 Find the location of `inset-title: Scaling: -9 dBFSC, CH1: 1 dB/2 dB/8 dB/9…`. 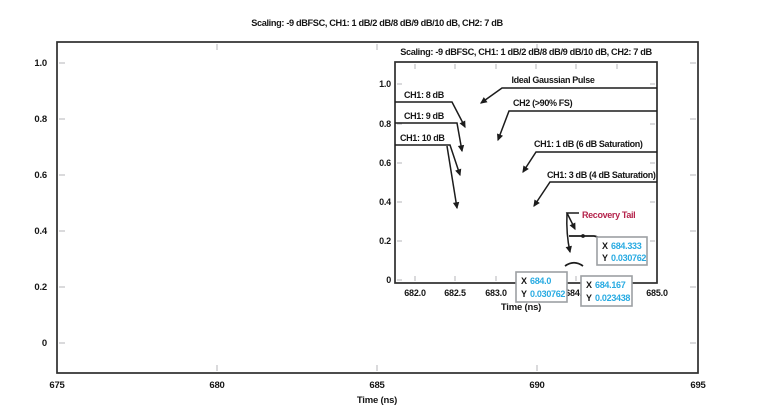

inset-title: Scaling: -9 dBFSC, CH1: 1 dB/2 dB/8 dB/9… is located at coordinates (526, 52).